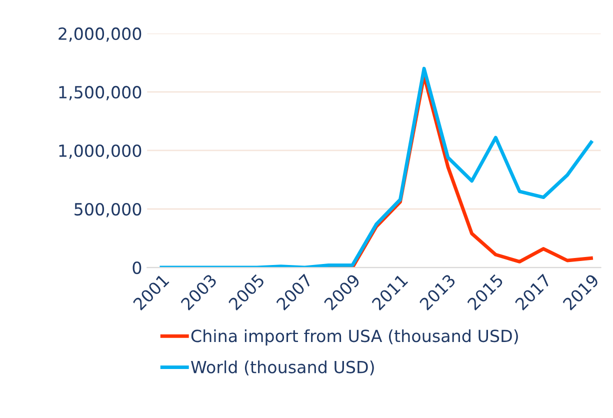 The height and width of the screenshot is (418, 613). What do you see at coordinates (100, 34) in the screenshot?
I see `y-tick-label: 2,000,000` at bounding box center [100, 34].